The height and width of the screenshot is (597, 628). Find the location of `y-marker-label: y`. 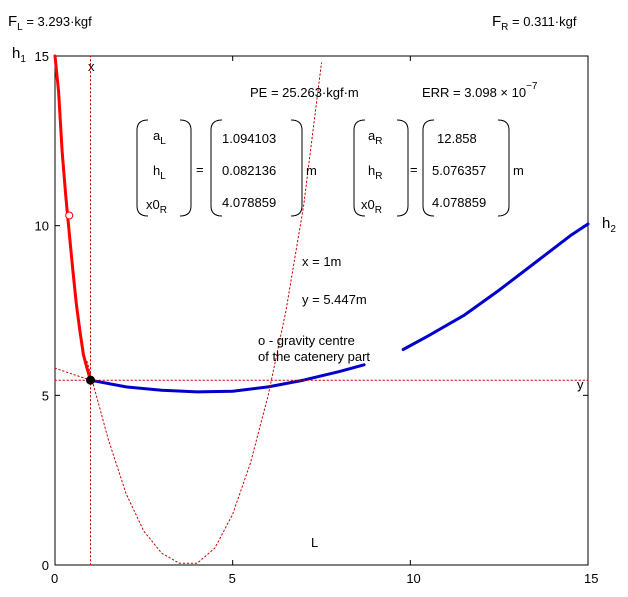

y-marker-label: y is located at coordinates (580, 384).